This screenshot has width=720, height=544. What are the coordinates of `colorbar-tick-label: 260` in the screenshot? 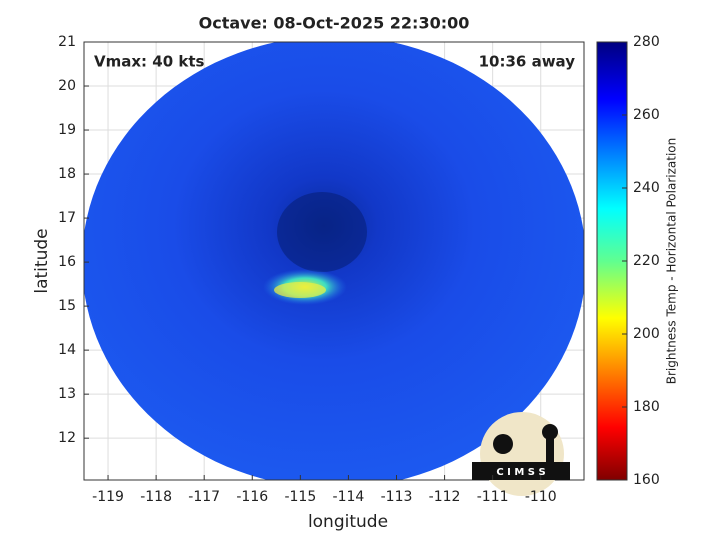 It's located at (646, 115).